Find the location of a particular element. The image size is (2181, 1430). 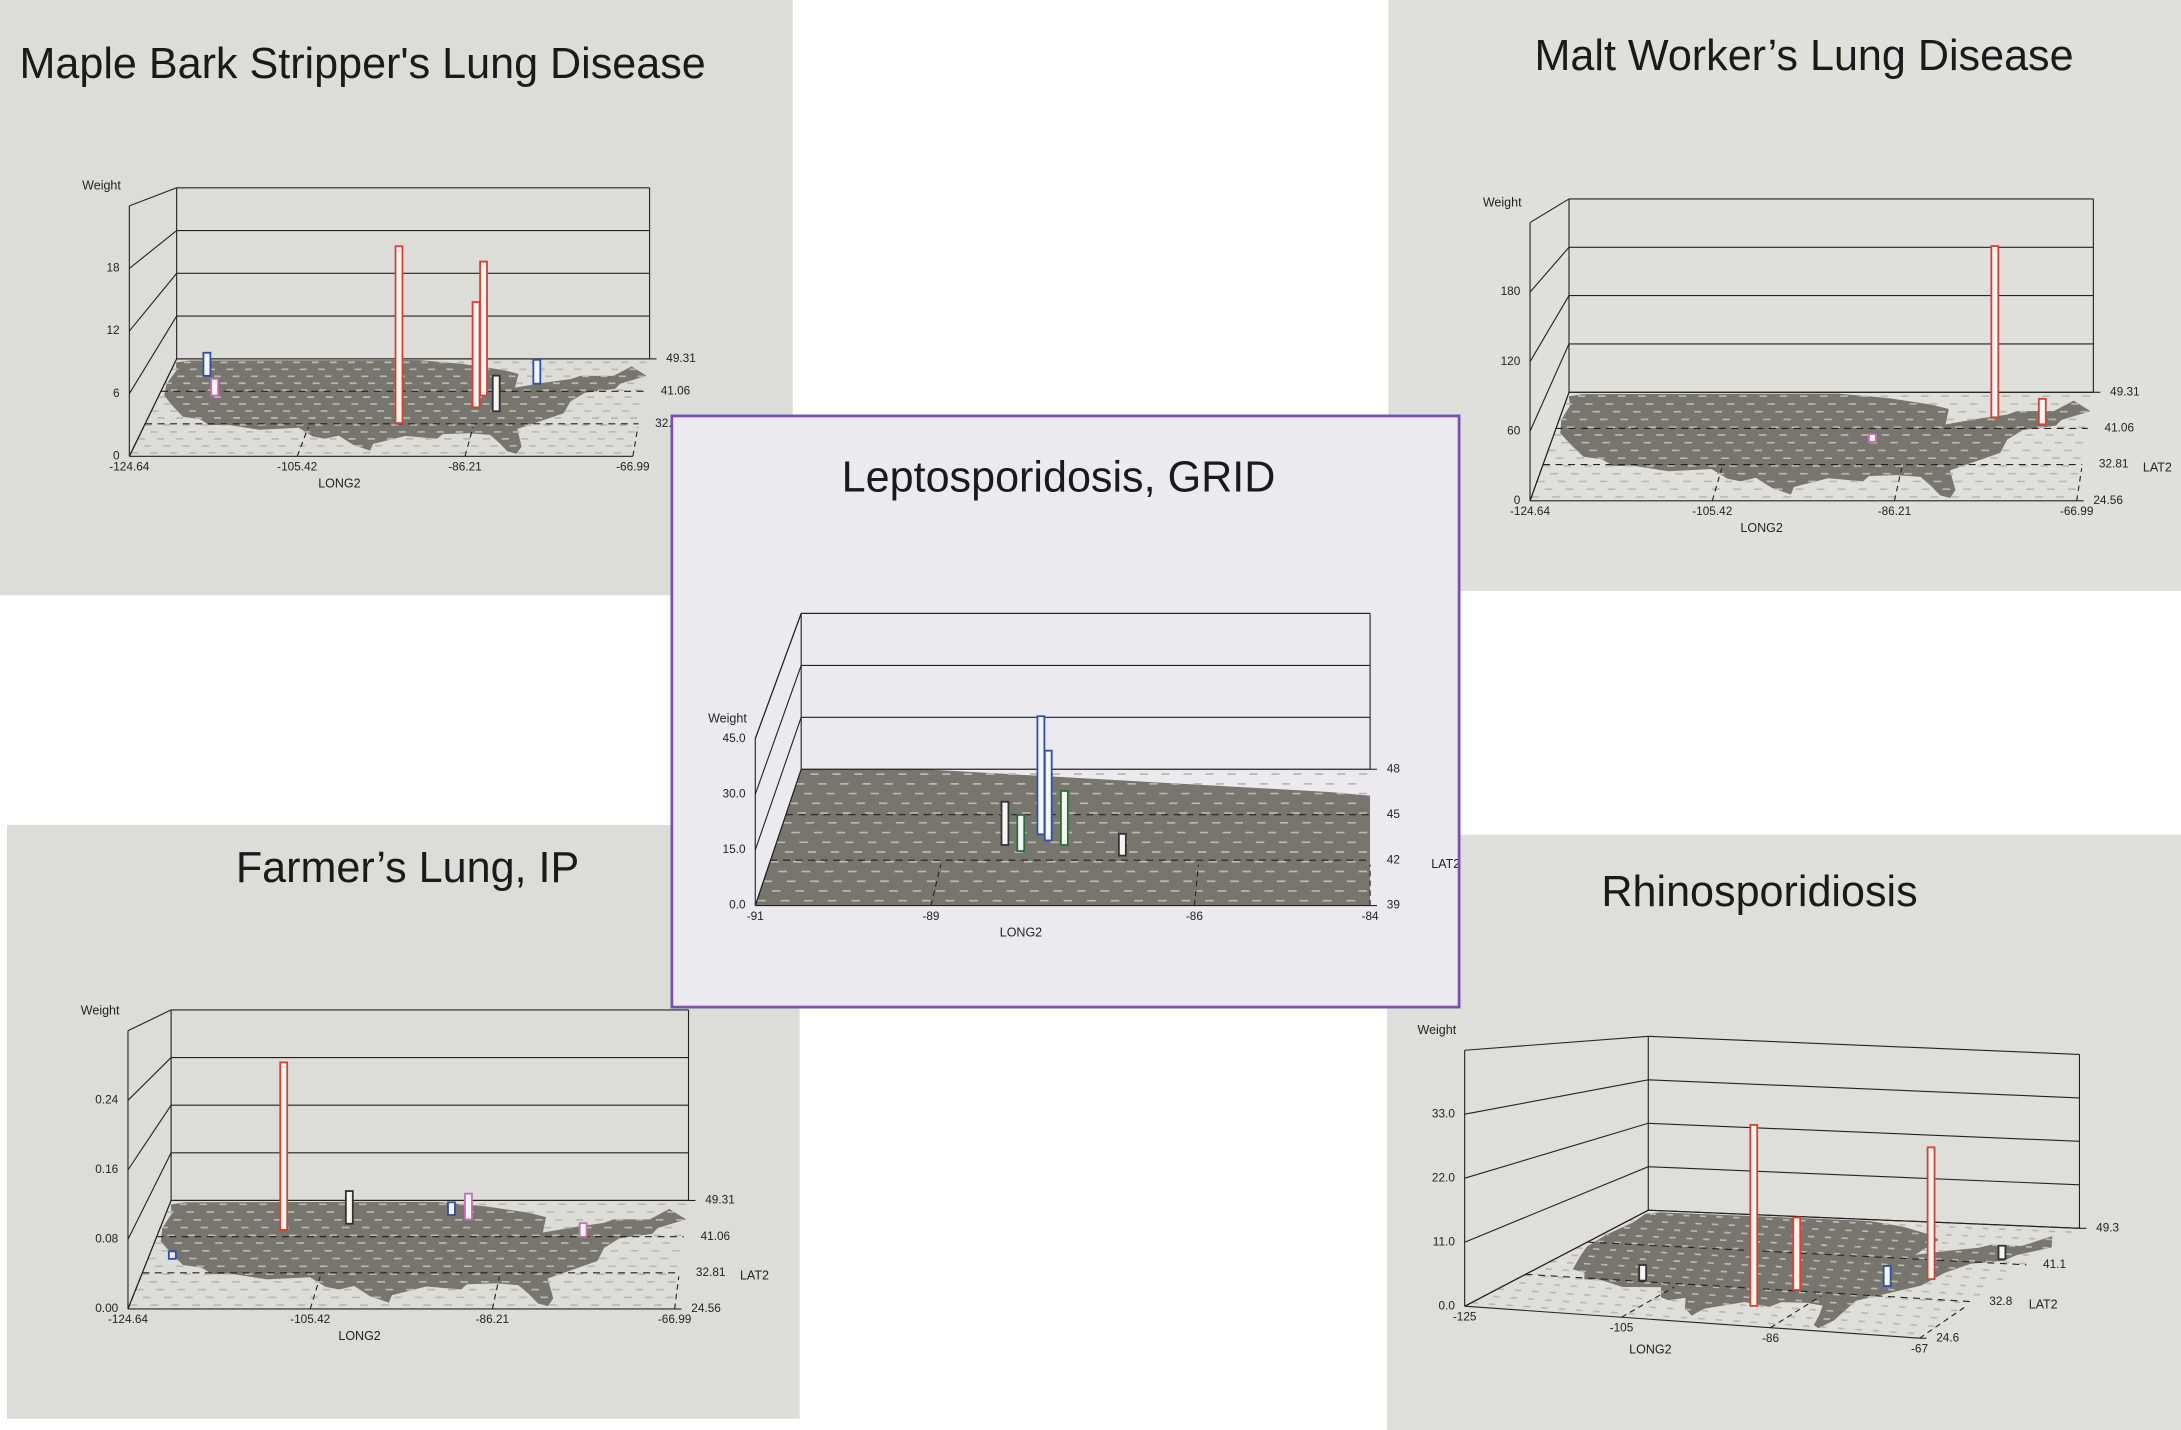

z-tick-label: 45 is located at coordinates (1394, 814).